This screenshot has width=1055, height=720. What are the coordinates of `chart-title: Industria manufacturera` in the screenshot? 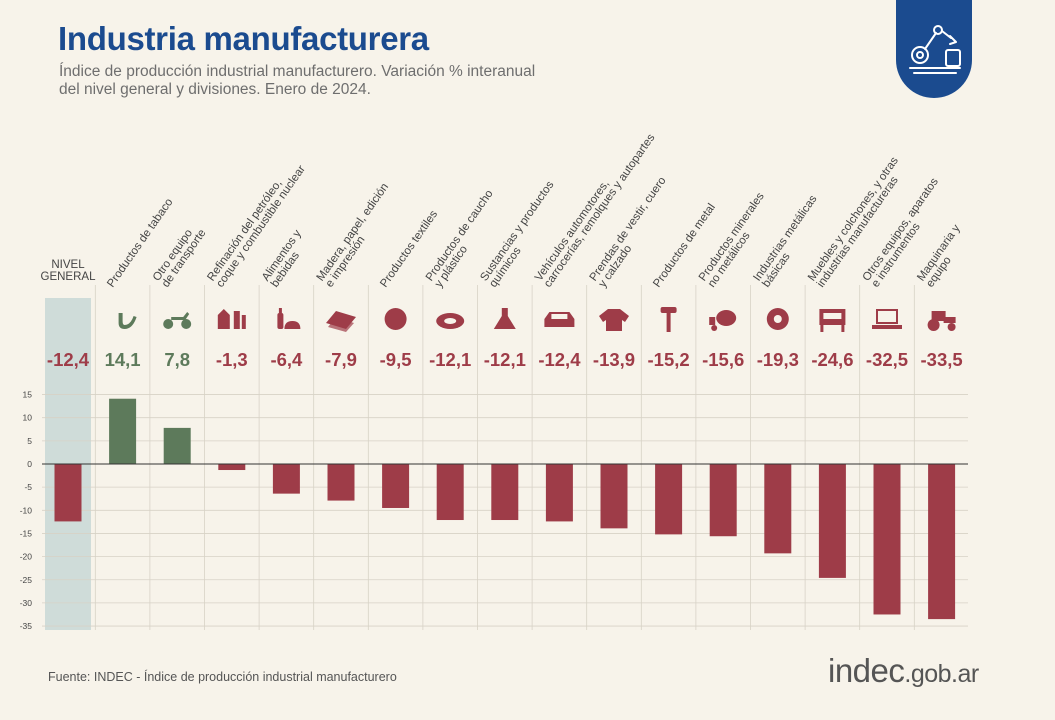 It's located at (243, 38).